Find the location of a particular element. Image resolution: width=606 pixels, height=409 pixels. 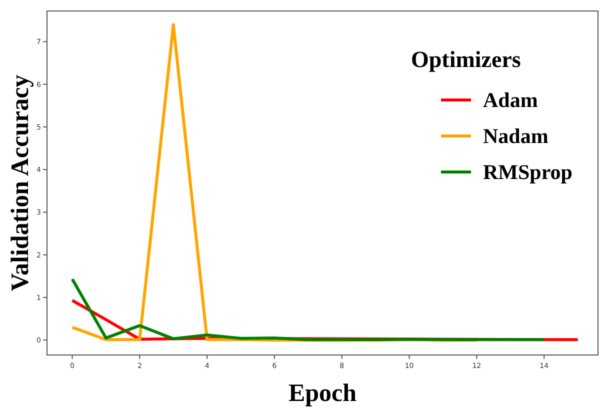

y-axis-title: Validation Accuracy is located at coordinates (20, 183).